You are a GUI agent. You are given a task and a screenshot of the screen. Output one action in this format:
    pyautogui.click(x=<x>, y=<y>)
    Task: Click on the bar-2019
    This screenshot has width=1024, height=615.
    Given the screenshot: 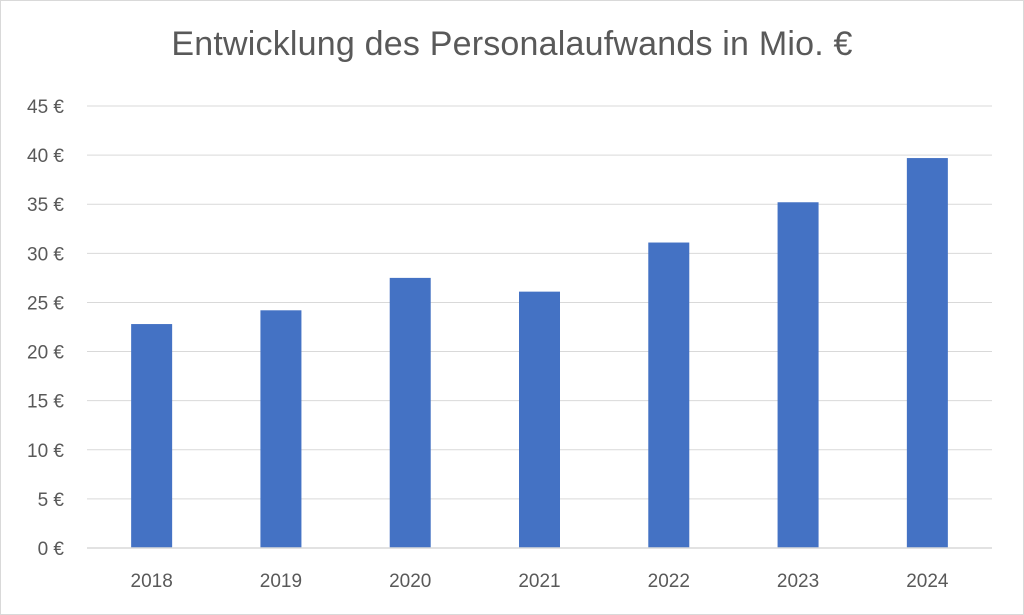 What is the action you would take?
    pyautogui.click(x=281, y=429)
    